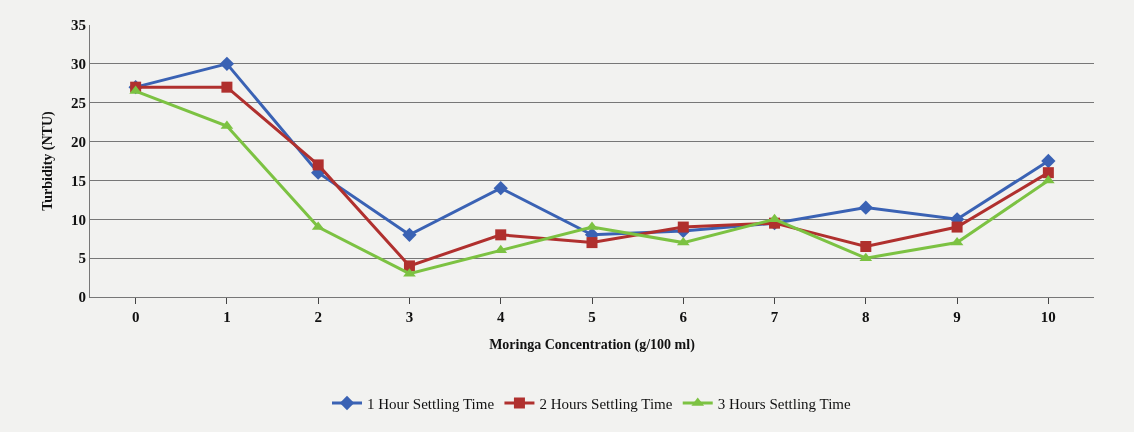 Image resolution: width=1134 pixels, height=432 pixels. Describe the element at coordinates (606, 403) in the screenshot. I see `legend-label: 2 Hours Settling Time` at that location.